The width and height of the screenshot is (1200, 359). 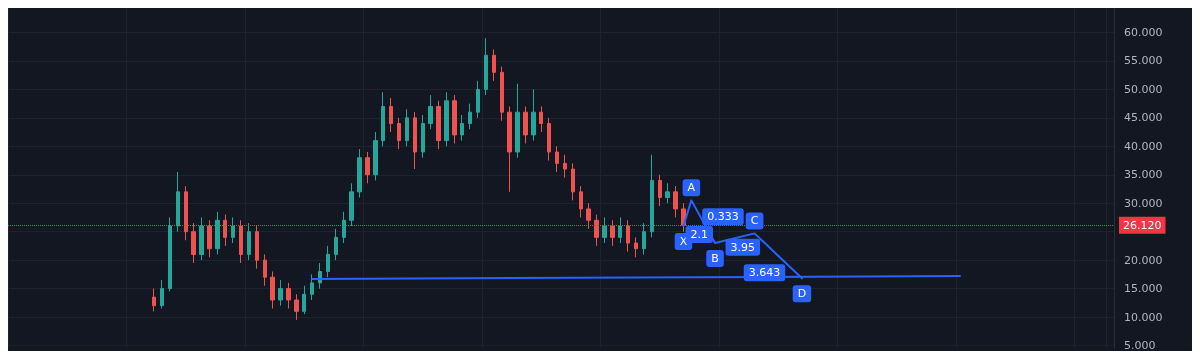 I want to click on y-tick-label: 20.000, so click(x=1143, y=260).